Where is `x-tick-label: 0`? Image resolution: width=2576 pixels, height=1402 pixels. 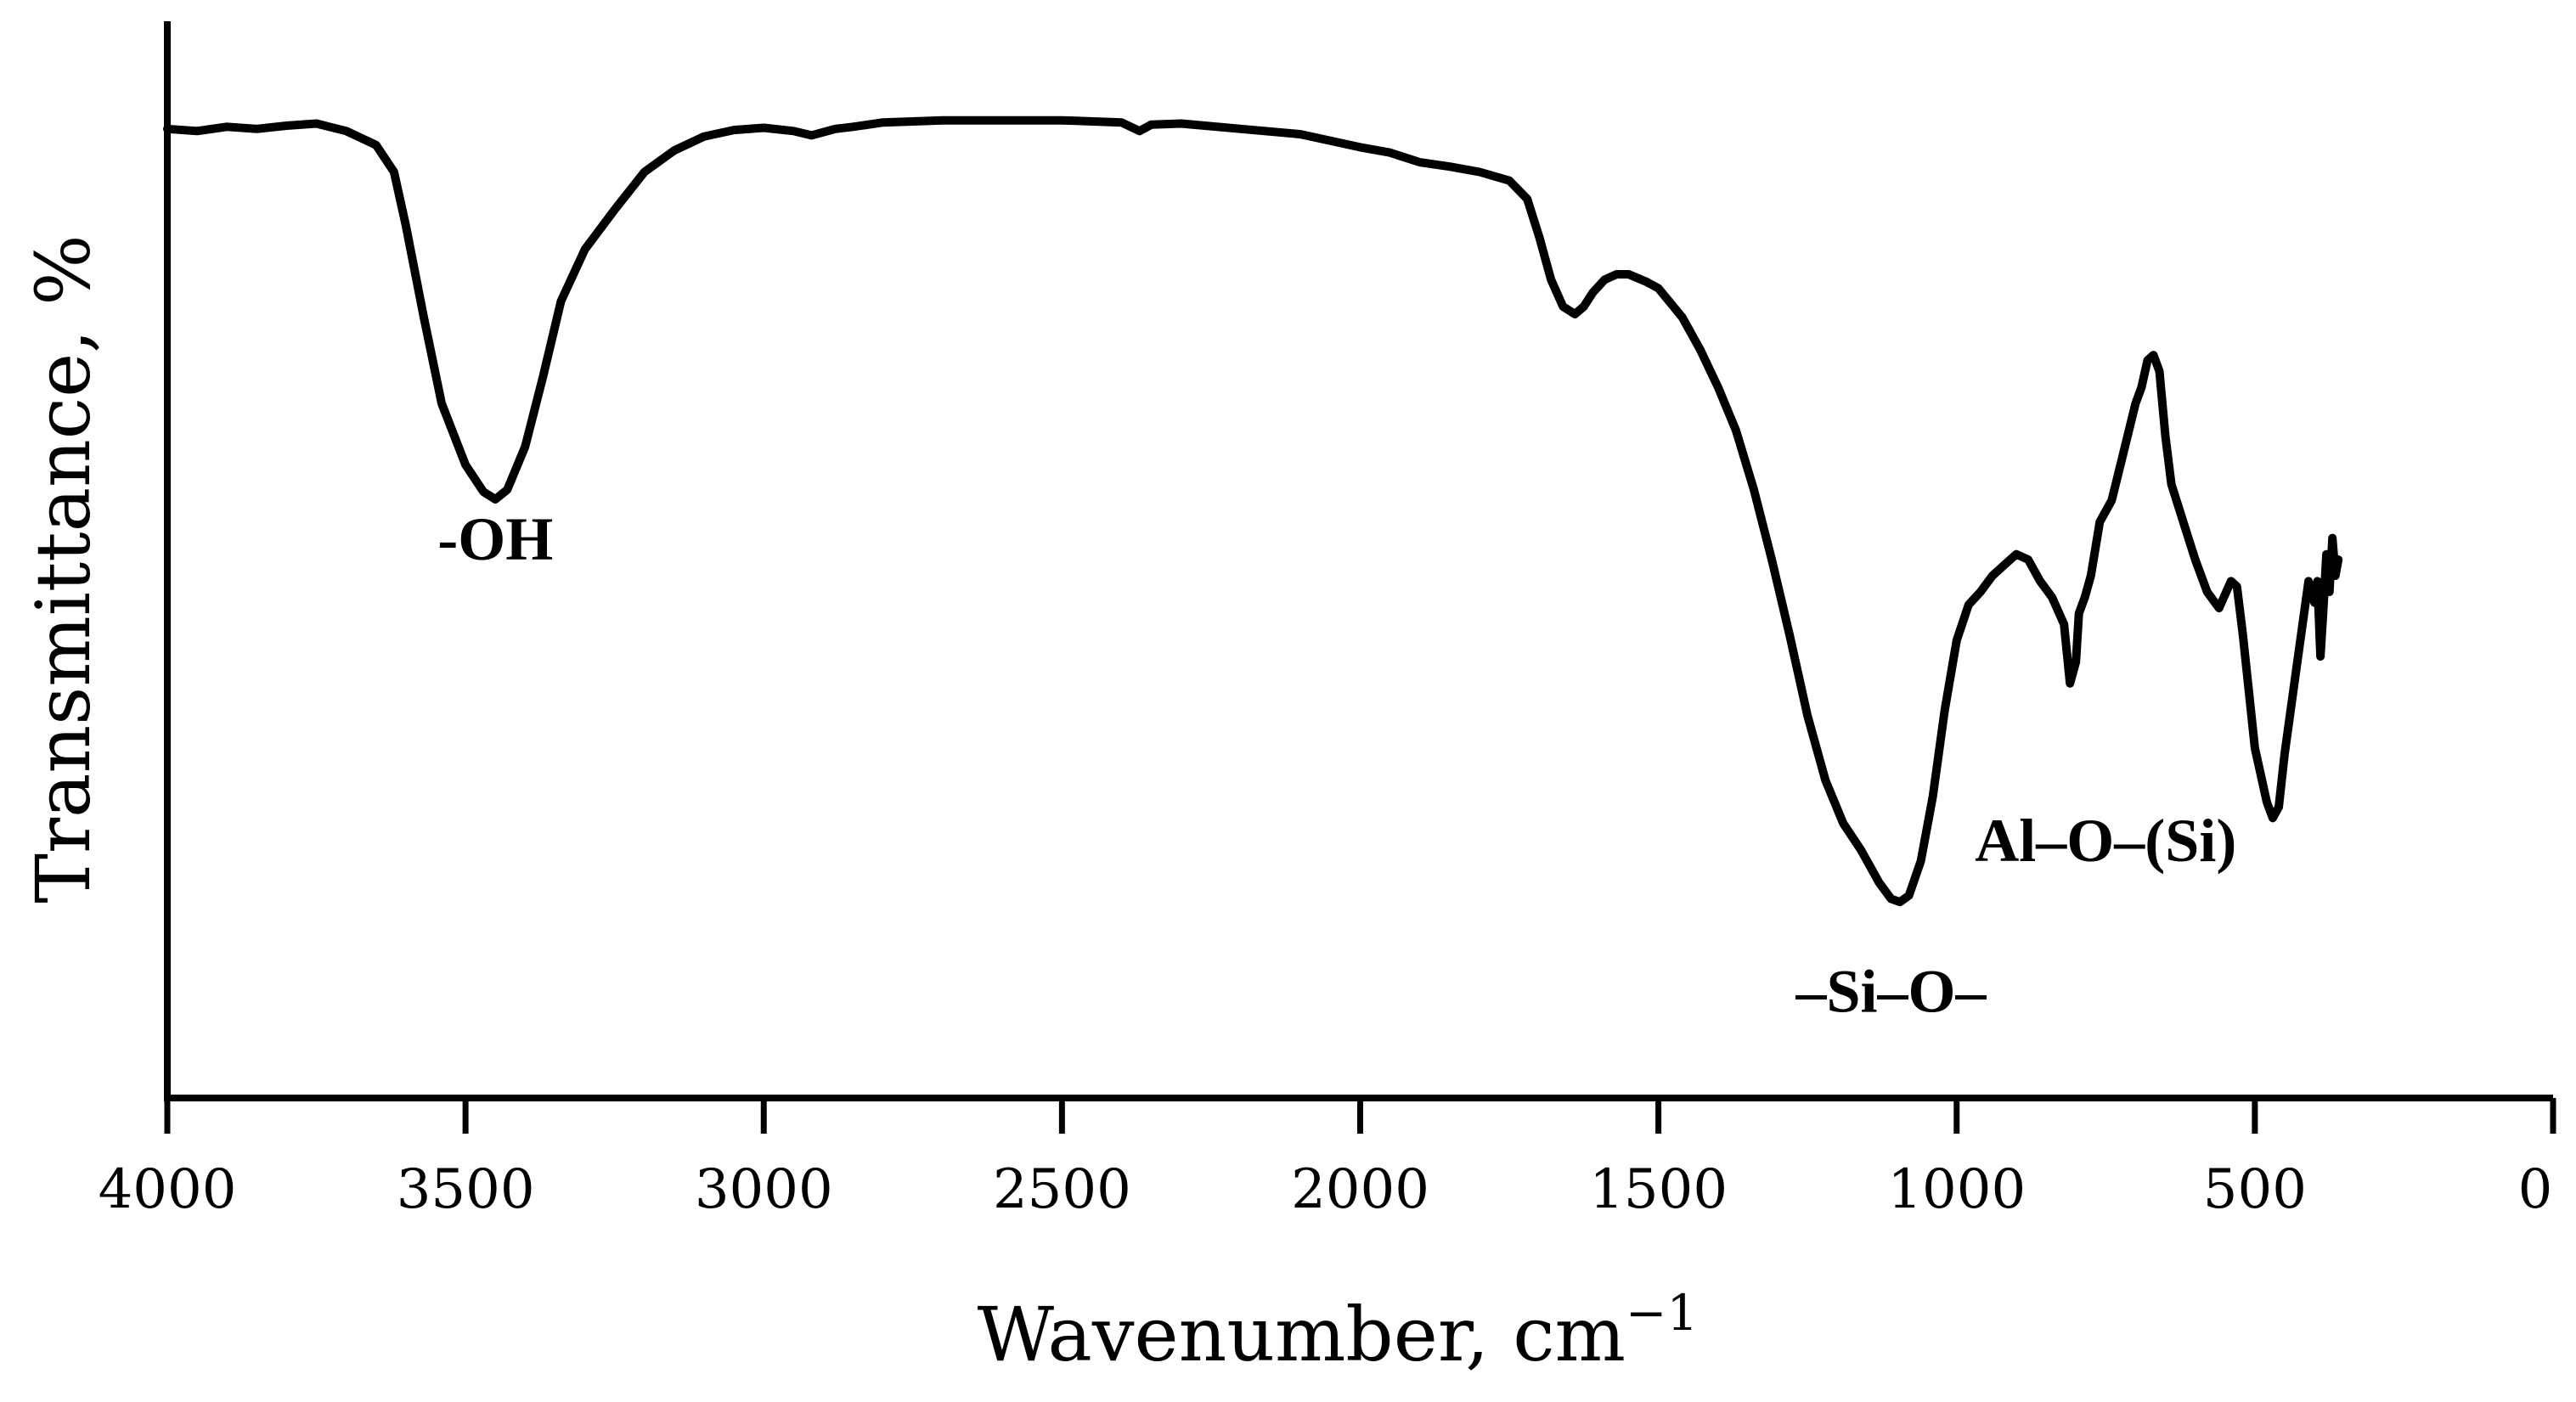 x-tick-label: 0 is located at coordinates (2535, 1189).